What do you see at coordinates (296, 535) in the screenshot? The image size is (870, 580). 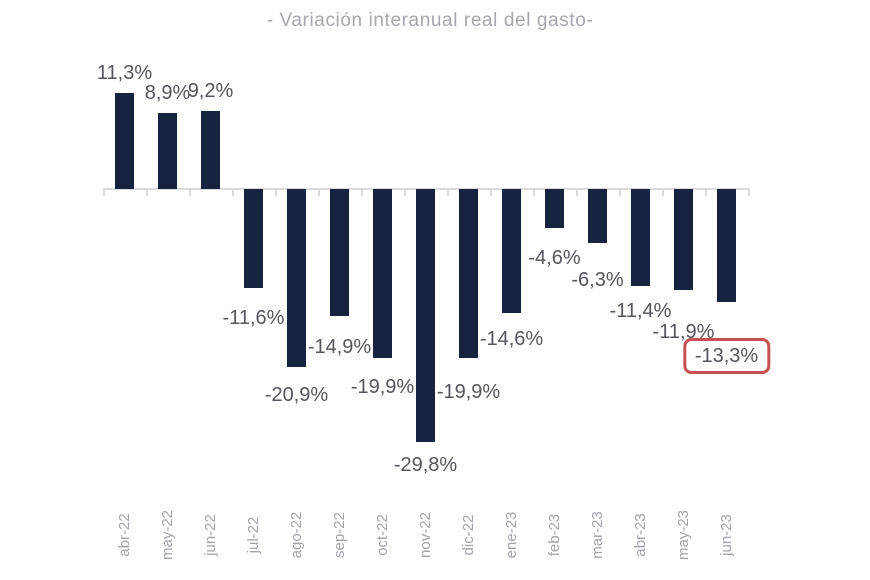 I see `x-tick-label-ago-22: ago-22` at bounding box center [296, 535].